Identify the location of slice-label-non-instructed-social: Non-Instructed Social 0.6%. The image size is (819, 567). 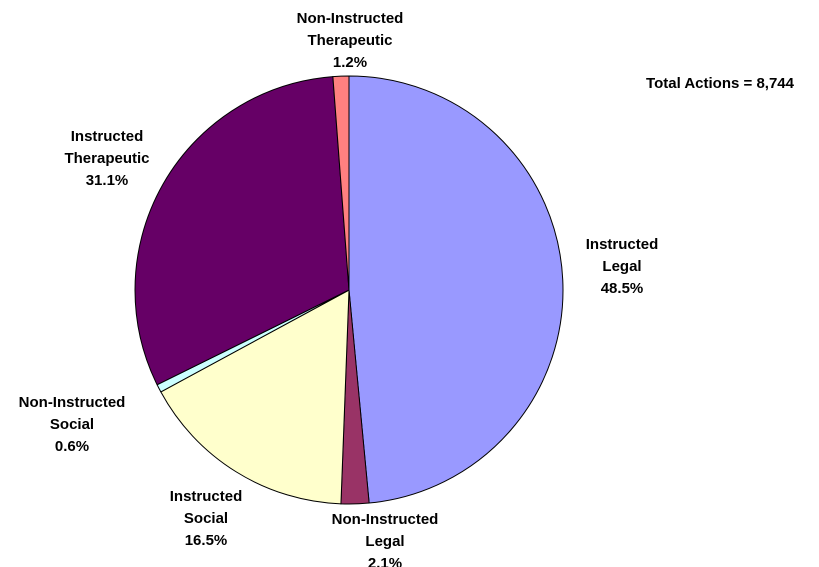
(72, 424).